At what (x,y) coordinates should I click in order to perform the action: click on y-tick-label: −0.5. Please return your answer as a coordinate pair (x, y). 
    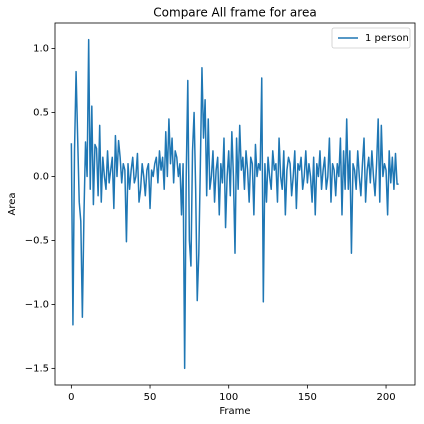
    Looking at the image, I should click on (37, 240).